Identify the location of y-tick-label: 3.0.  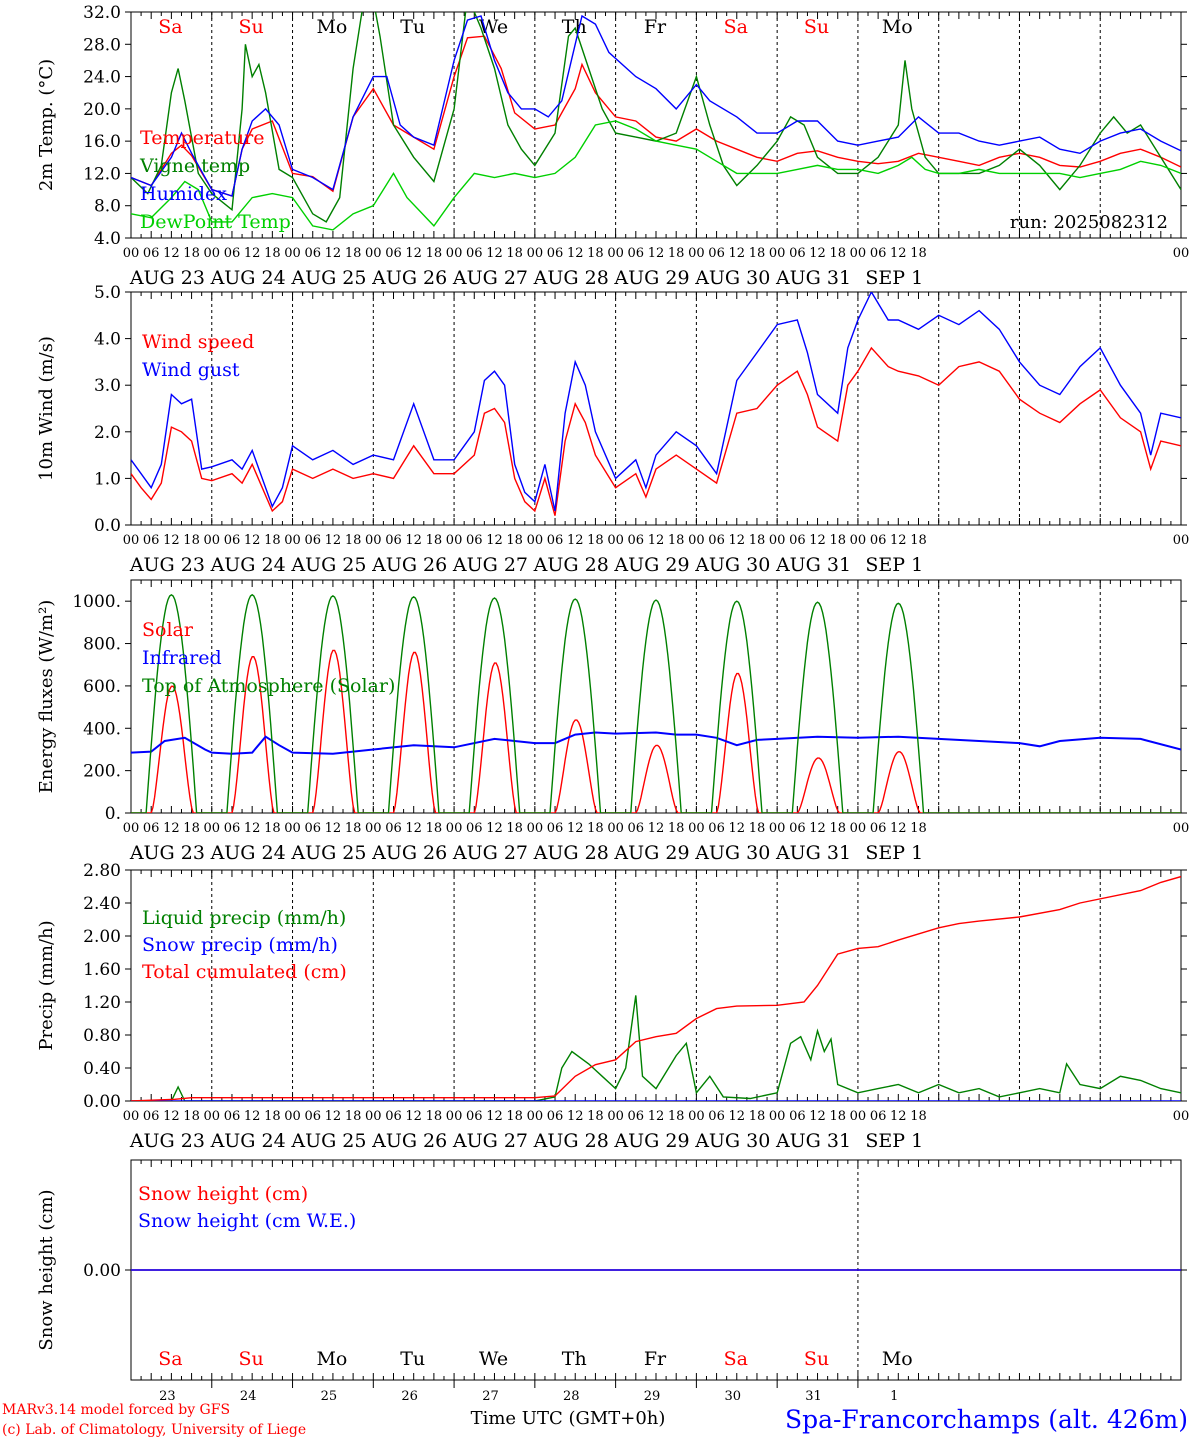
(107, 386).